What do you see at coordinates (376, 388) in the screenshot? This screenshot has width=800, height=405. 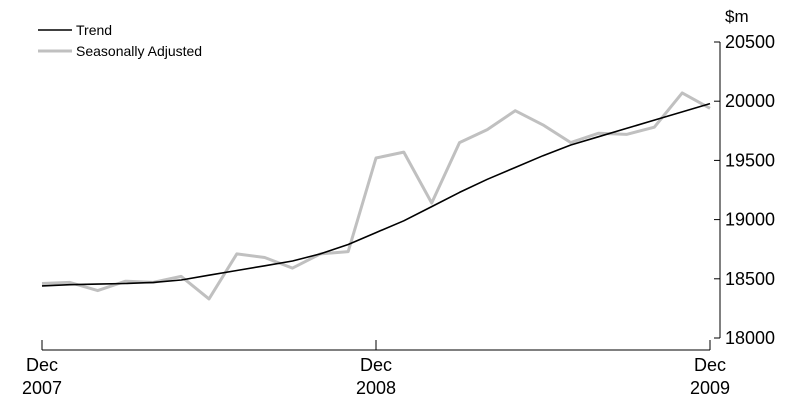 I see `x-tick-label-year: 2008` at bounding box center [376, 388].